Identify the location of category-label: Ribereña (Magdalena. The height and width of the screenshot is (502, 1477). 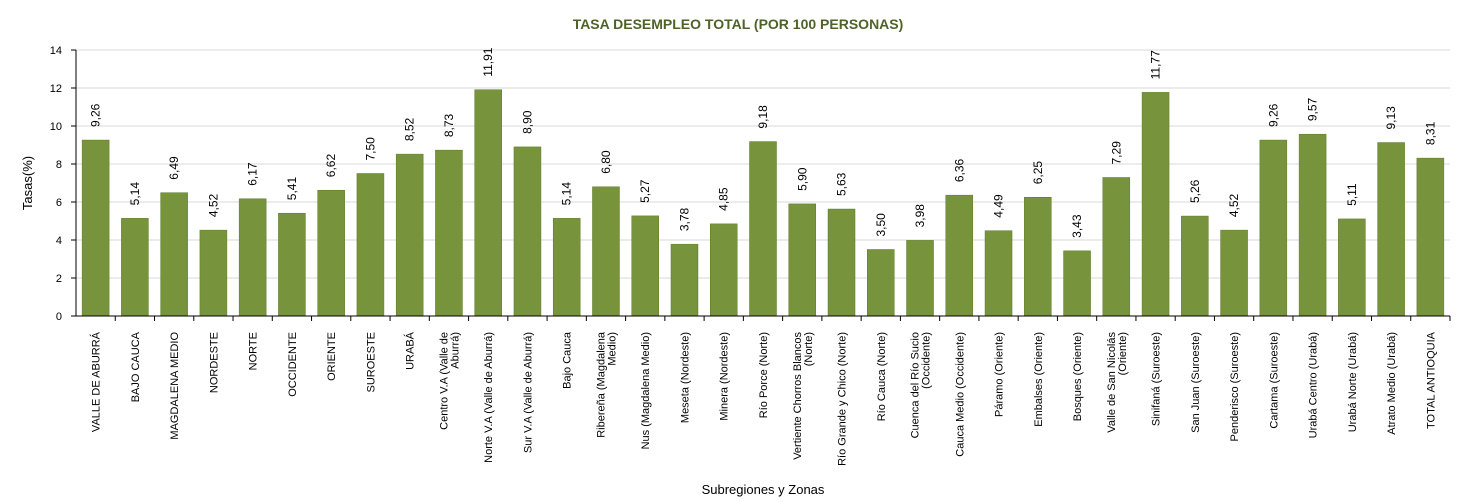
(601, 384).